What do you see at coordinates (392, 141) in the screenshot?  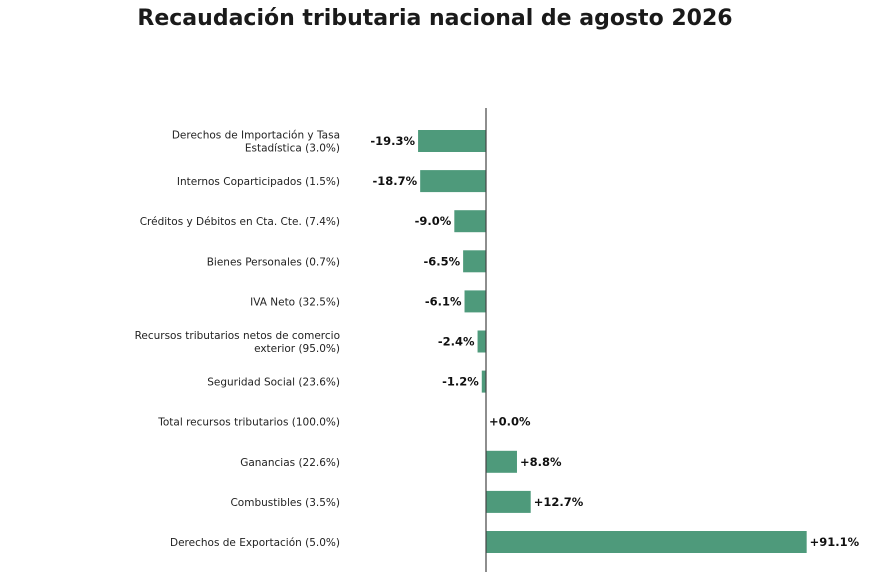 I see `data-label: -19.3%` at bounding box center [392, 141].